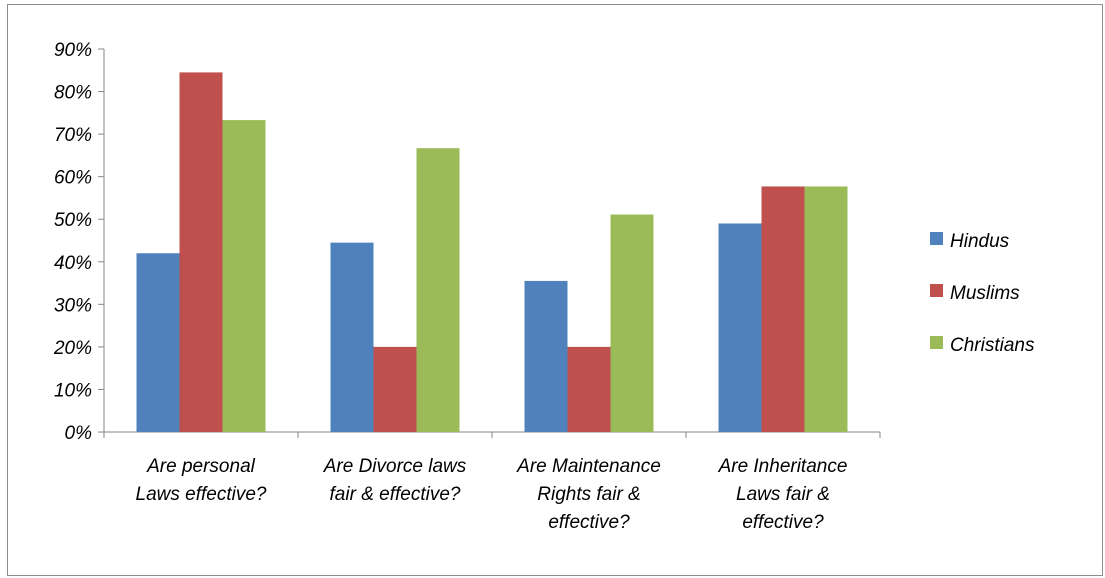  What do you see at coordinates (73, 178) in the screenshot?
I see `y-tick-label: 60%` at bounding box center [73, 178].